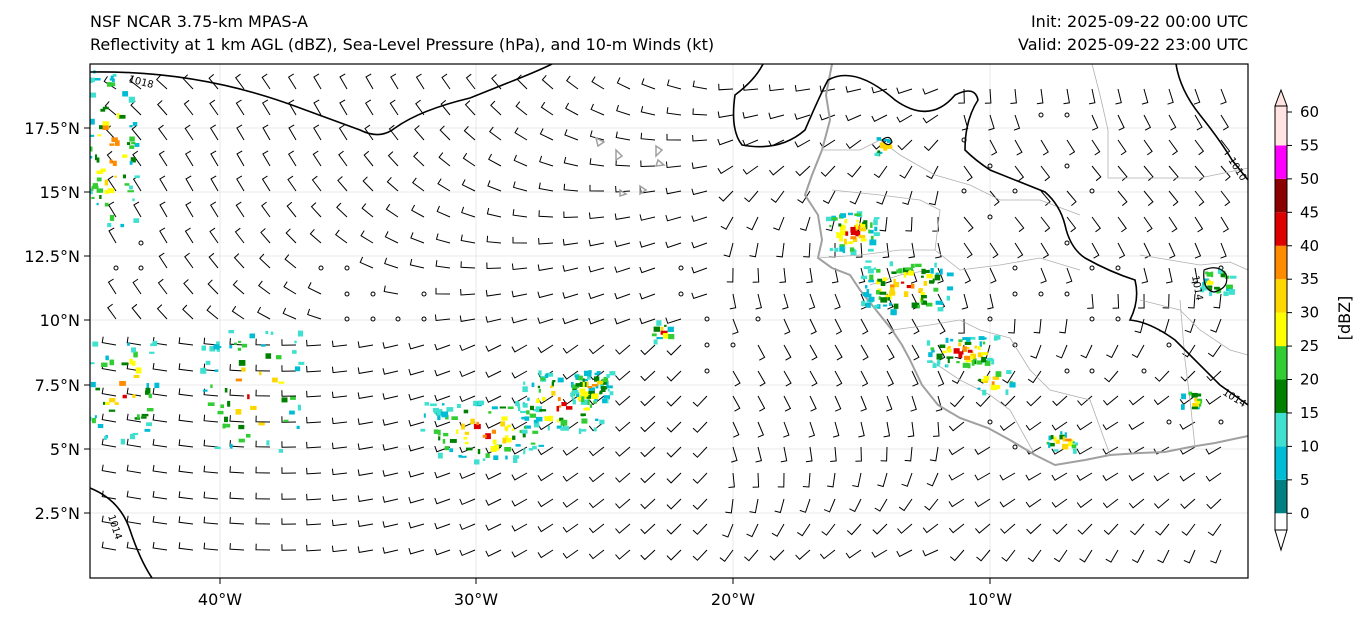  What do you see at coordinates (990, 319) in the screenshot?
I see `calm-wind-marker` at bounding box center [990, 319].